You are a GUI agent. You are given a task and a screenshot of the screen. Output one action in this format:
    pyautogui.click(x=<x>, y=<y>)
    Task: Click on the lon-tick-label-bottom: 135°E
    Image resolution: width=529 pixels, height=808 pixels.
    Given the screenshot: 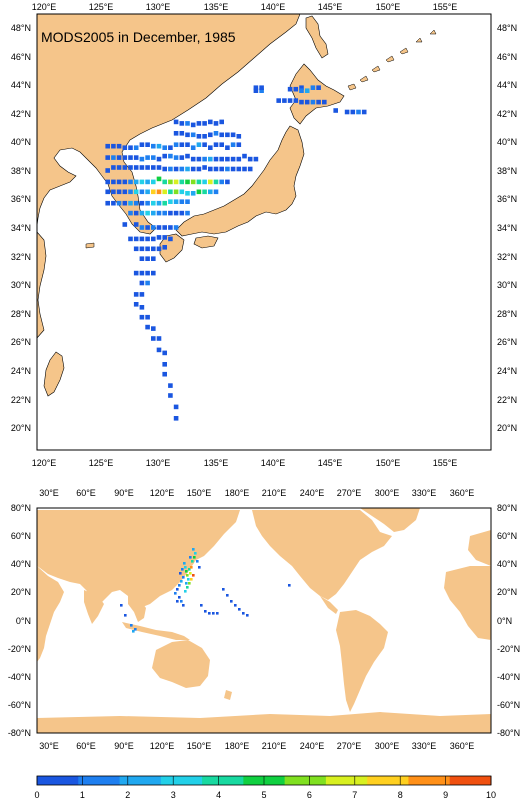 What is the action you would take?
    pyautogui.click(x=216, y=463)
    